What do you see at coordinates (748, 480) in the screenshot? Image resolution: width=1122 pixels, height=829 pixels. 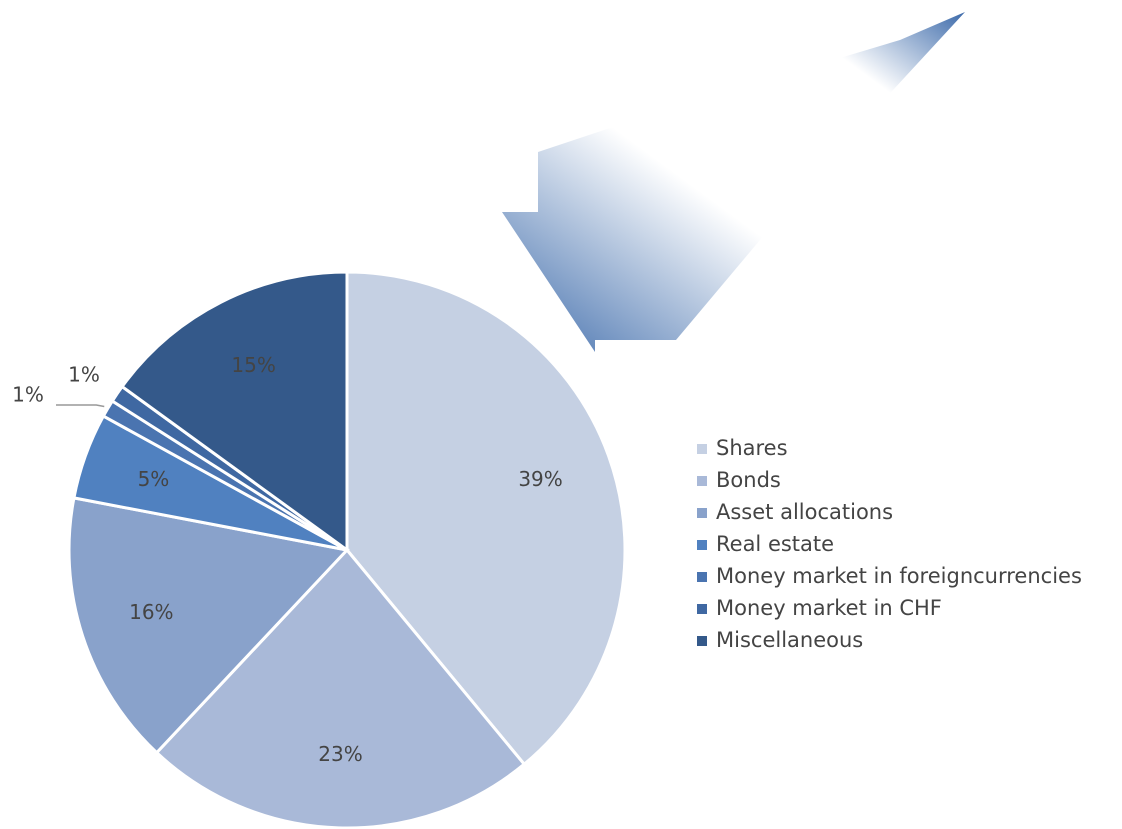 I see `legend-label: Bonds` at bounding box center [748, 480].